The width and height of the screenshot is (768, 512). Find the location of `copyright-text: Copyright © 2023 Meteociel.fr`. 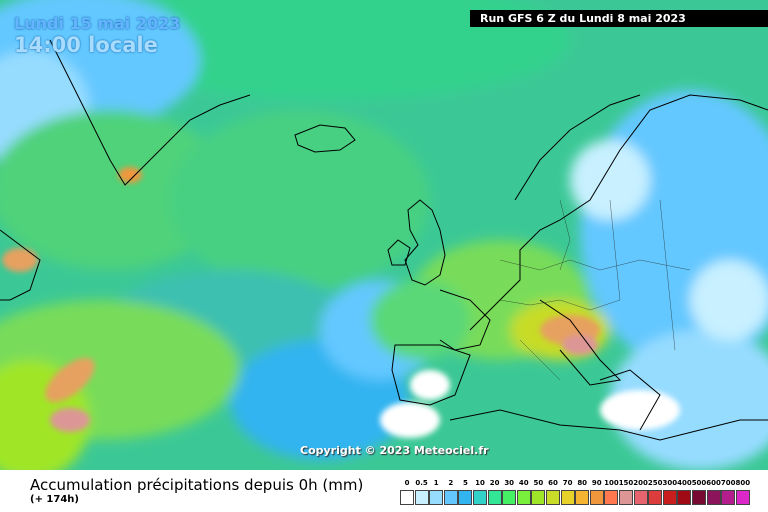

copyright-text: Copyright © 2023 Meteociel.fr is located at coordinates (394, 450).